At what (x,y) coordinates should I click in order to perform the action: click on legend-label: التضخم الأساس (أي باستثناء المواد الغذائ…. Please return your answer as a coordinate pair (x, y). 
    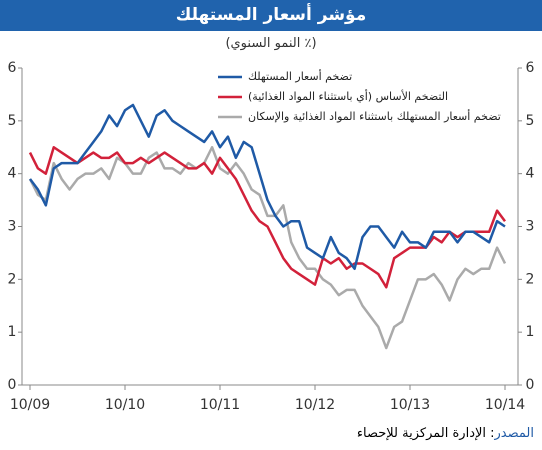
    Looking at the image, I should click on (348, 96).